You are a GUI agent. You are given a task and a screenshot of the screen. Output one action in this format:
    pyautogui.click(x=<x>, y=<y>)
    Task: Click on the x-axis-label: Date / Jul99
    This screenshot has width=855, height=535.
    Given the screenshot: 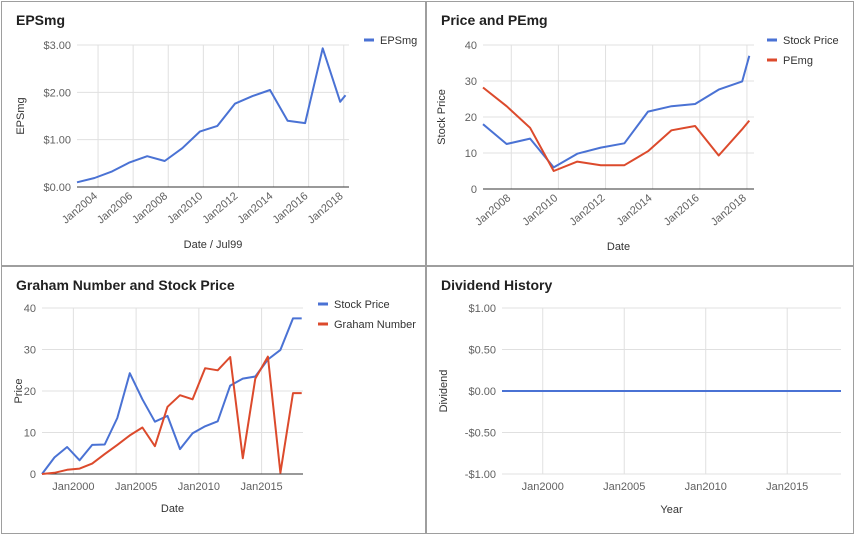 What is the action you would take?
    pyautogui.click(x=213, y=245)
    